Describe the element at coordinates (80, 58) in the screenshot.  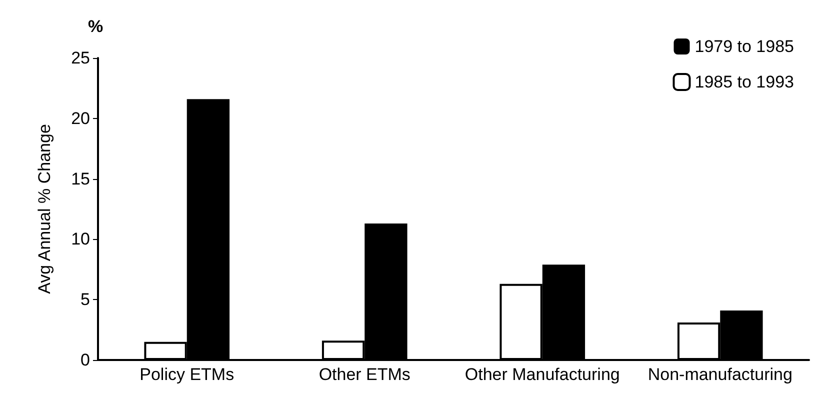
I see `y-tick-label: 25` at that location.